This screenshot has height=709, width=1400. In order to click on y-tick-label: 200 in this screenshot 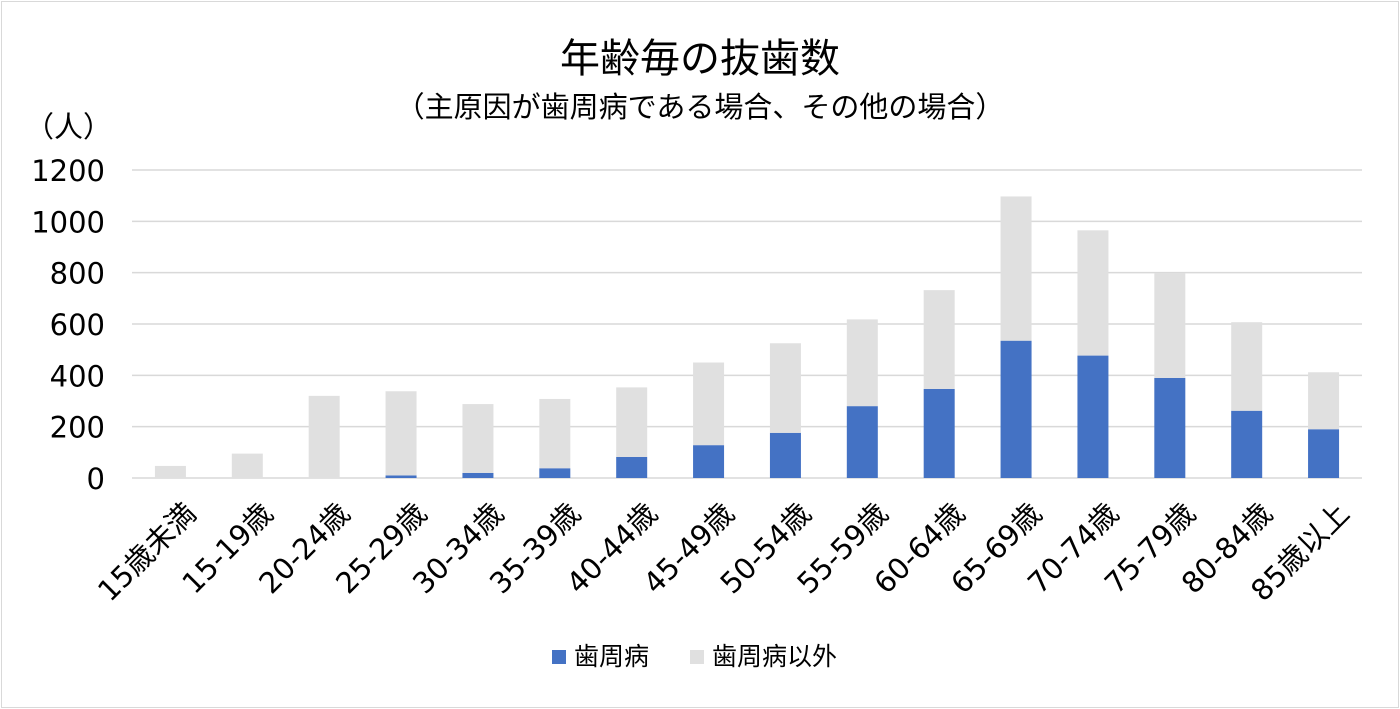, I will do `click(77, 428)`.